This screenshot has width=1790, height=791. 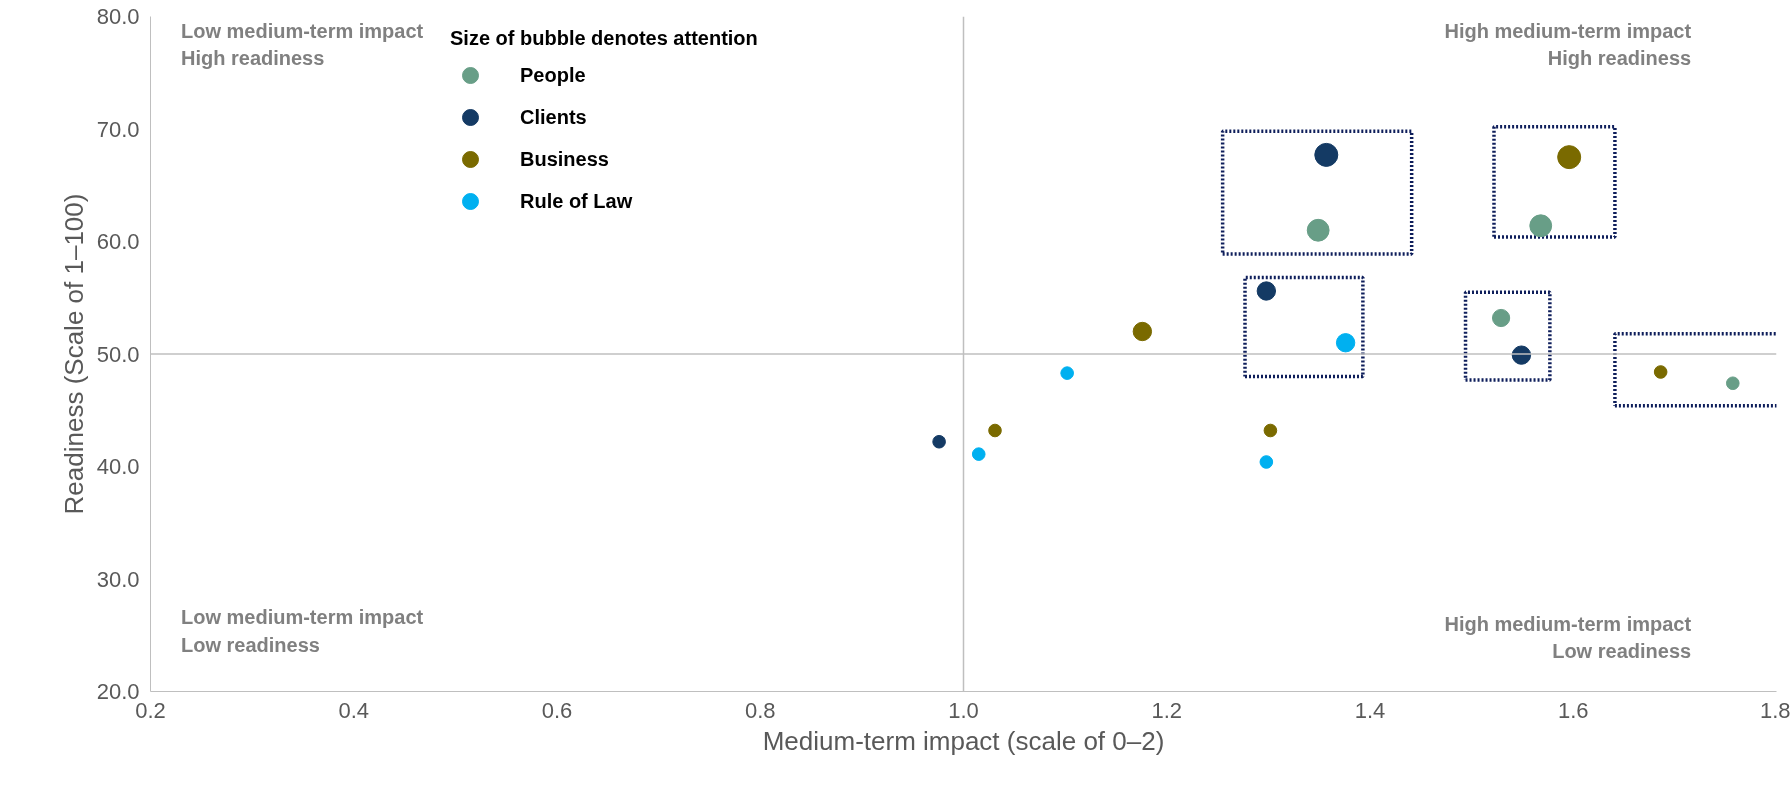 I want to click on y-tick-label: 50.0, so click(x=118, y=354).